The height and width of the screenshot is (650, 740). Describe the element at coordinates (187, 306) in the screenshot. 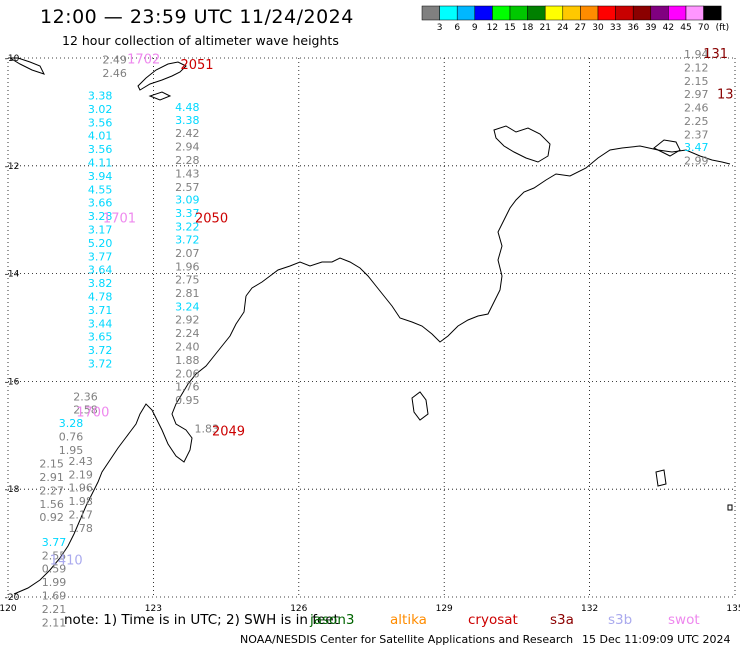

I see `wave-height-value: 3.24` at that location.